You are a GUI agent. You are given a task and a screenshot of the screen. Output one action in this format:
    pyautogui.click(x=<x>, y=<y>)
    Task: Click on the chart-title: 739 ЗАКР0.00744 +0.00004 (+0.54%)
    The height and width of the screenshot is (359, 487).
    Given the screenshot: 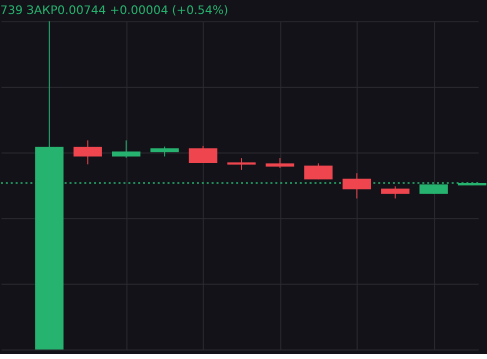 What is the action you would take?
    pyautogui.click(x=114, y=9)
    